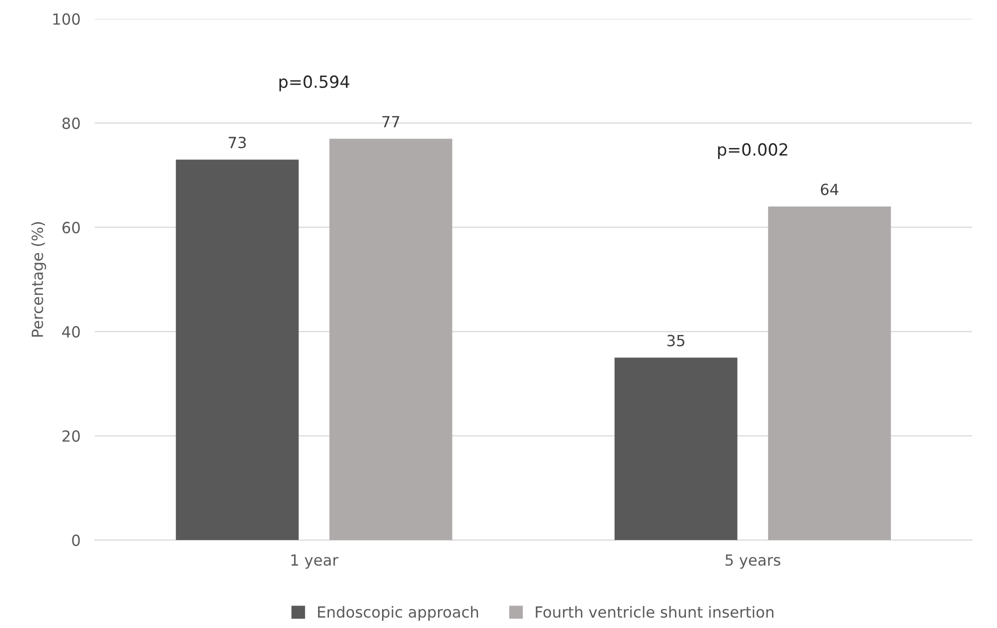  What do you see at coordinates (71, 124) in the screenshot?
I see `y-tick-label: 80` at bounding box center [71, 124].